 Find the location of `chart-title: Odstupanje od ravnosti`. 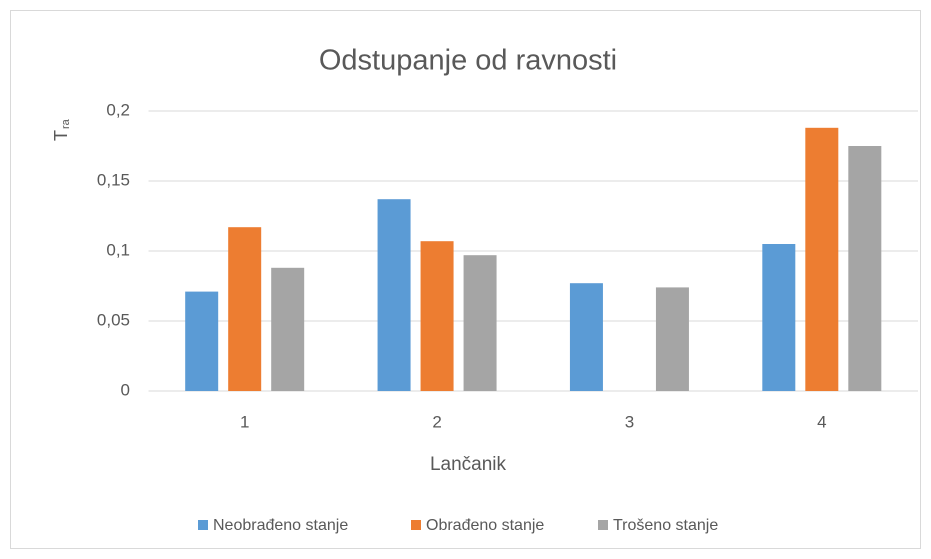

chart-title: Odstupanje od ravnosti is located at coordinates (468, 61).